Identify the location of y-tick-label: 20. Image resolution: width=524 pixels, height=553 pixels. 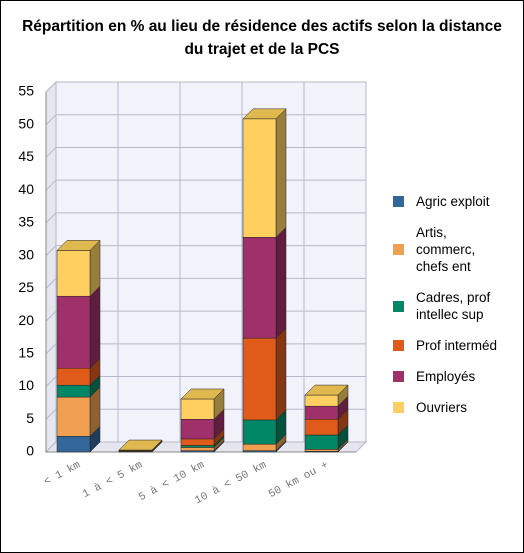
(26, 320).